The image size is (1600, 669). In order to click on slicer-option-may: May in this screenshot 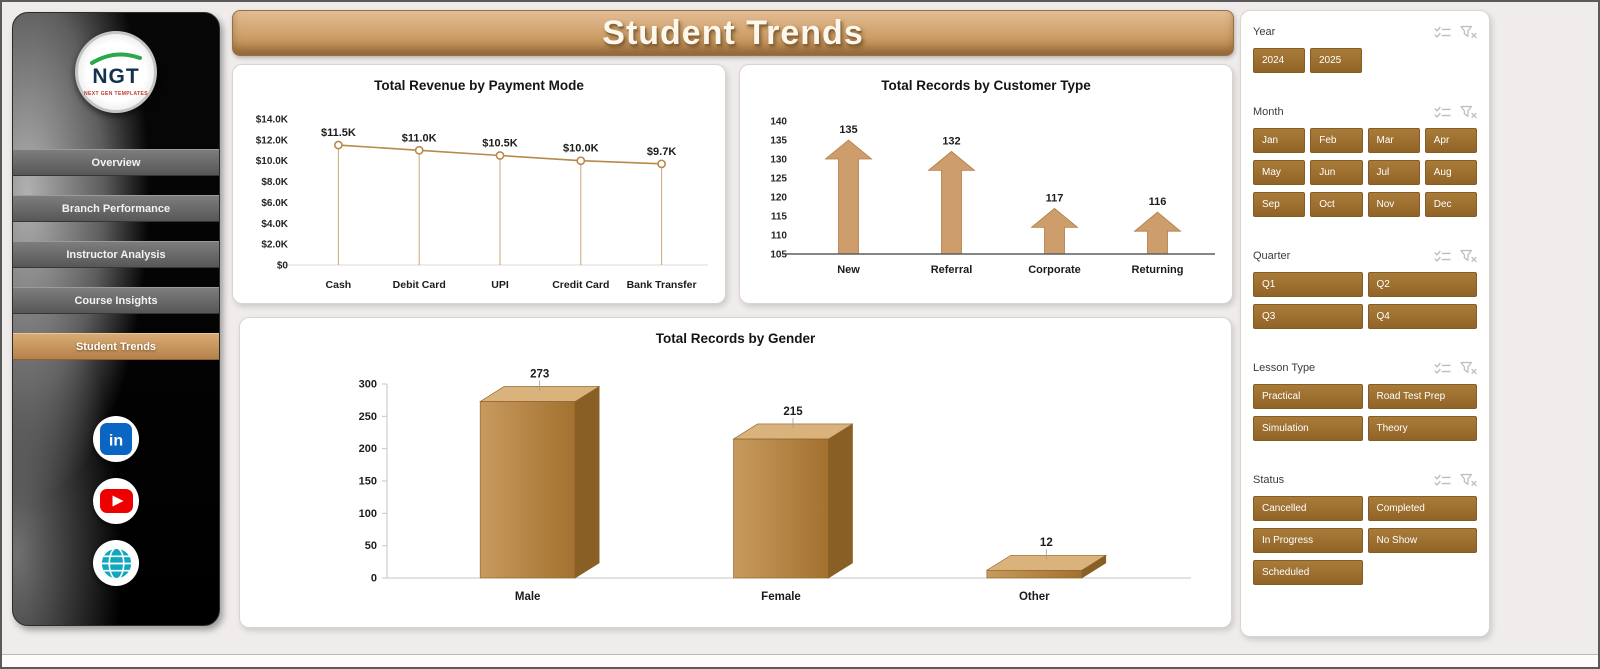, I will do `click(1279, 172)`.